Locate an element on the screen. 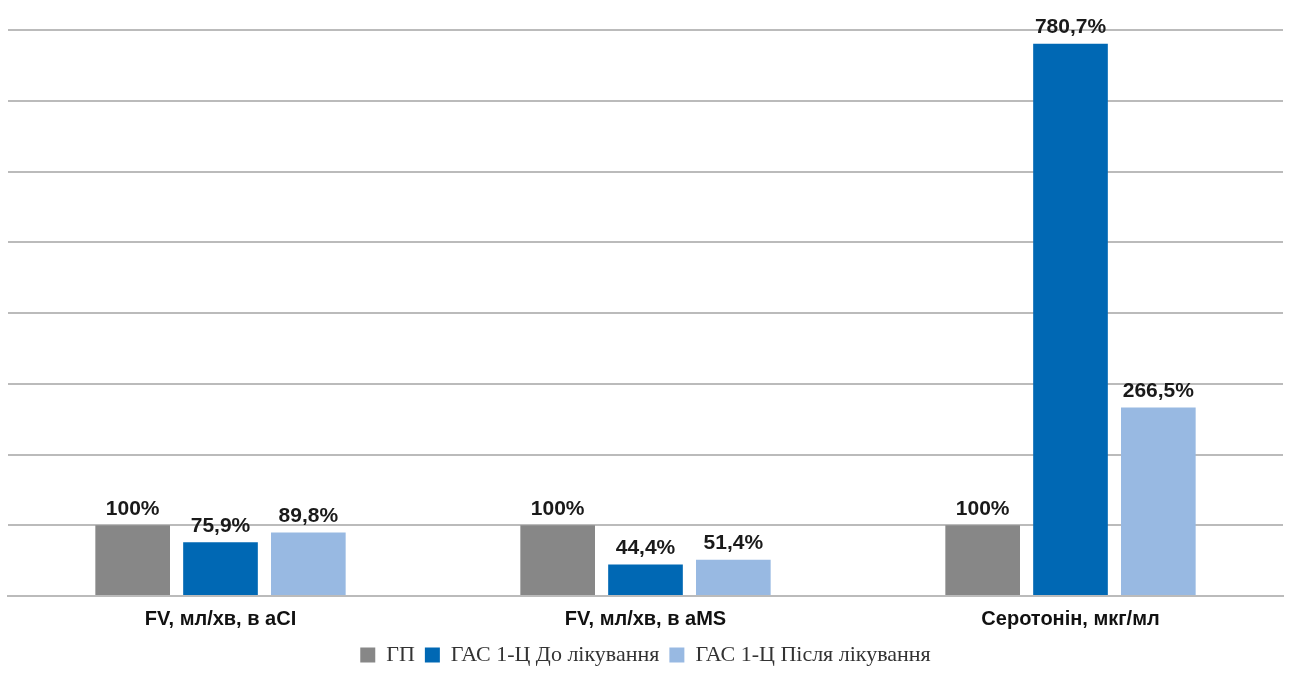 This screenshot has height=680, width=1291. legend-label: ГАС 1-Ц До лікування is located at coordinates (555, 653).